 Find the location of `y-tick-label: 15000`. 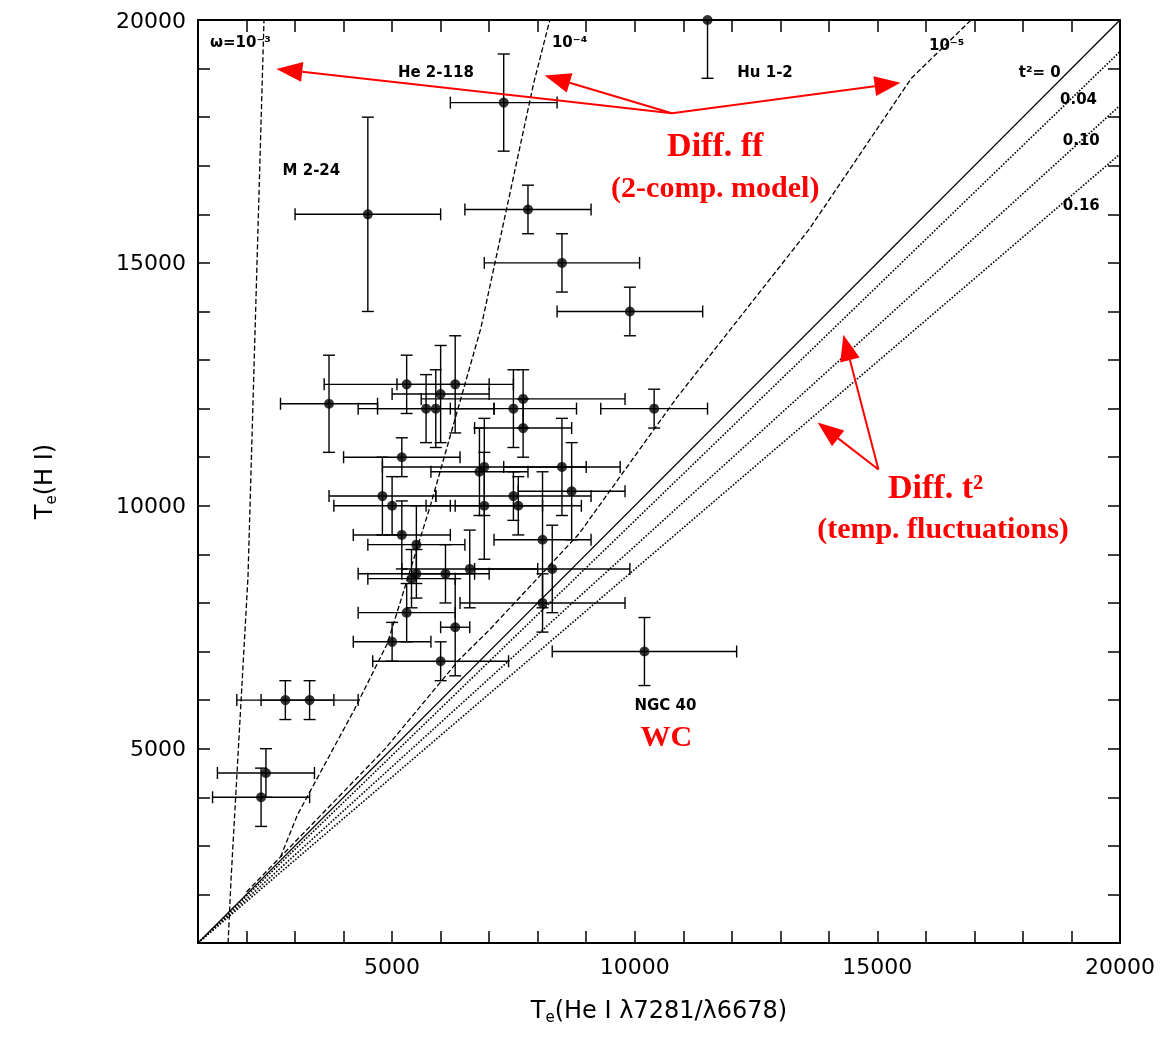

y-tick-label: 15000 is located at coordinates (151, 263).